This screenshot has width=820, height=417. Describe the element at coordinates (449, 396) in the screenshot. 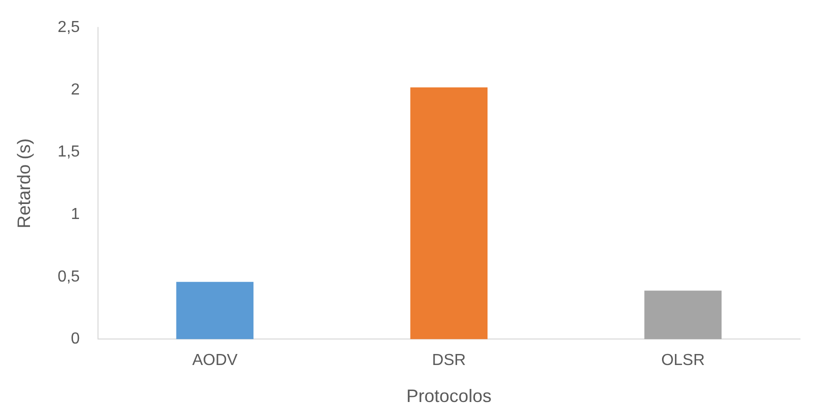

I see `x-axis-title: Protocolos` at that location.